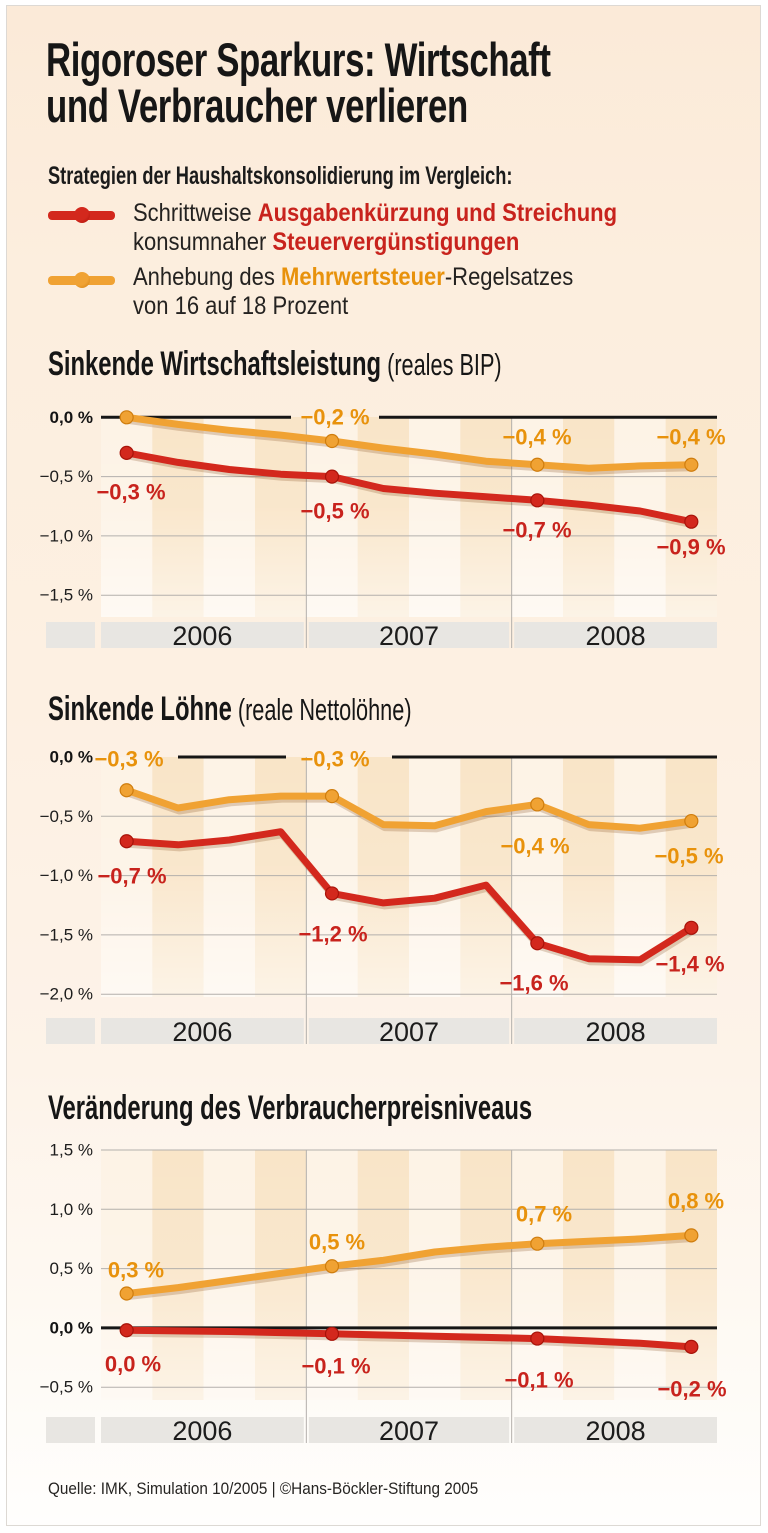  Describe the element at coordinates (337, 1242) in the screenshot. I see `value-label: 0,5 %` at that location.